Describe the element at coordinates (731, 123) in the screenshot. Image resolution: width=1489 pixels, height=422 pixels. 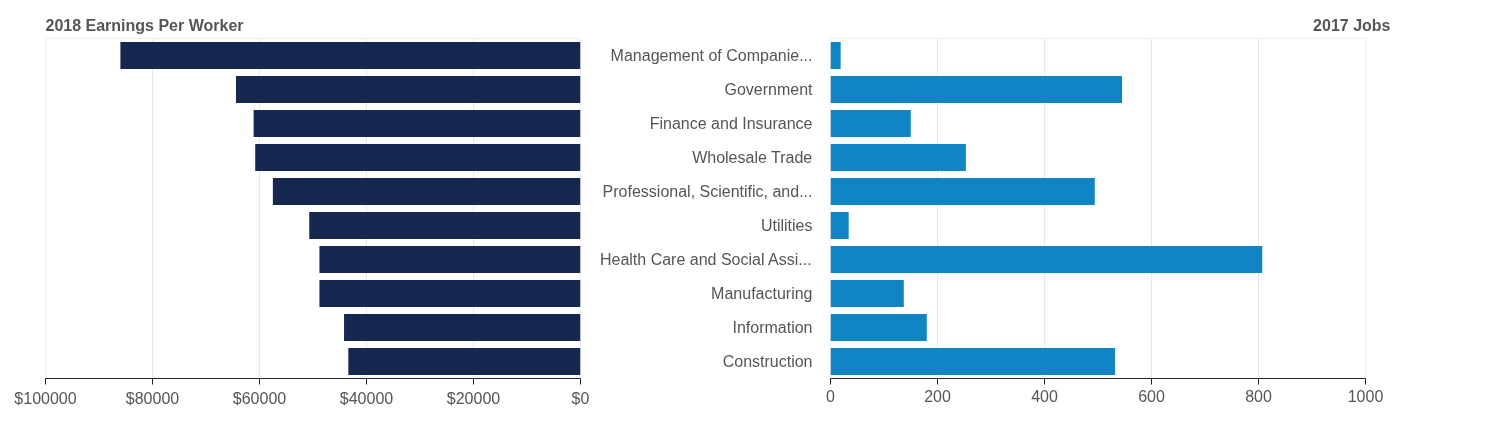
I see `y-tick-label: Finance and Insurance` at that location.